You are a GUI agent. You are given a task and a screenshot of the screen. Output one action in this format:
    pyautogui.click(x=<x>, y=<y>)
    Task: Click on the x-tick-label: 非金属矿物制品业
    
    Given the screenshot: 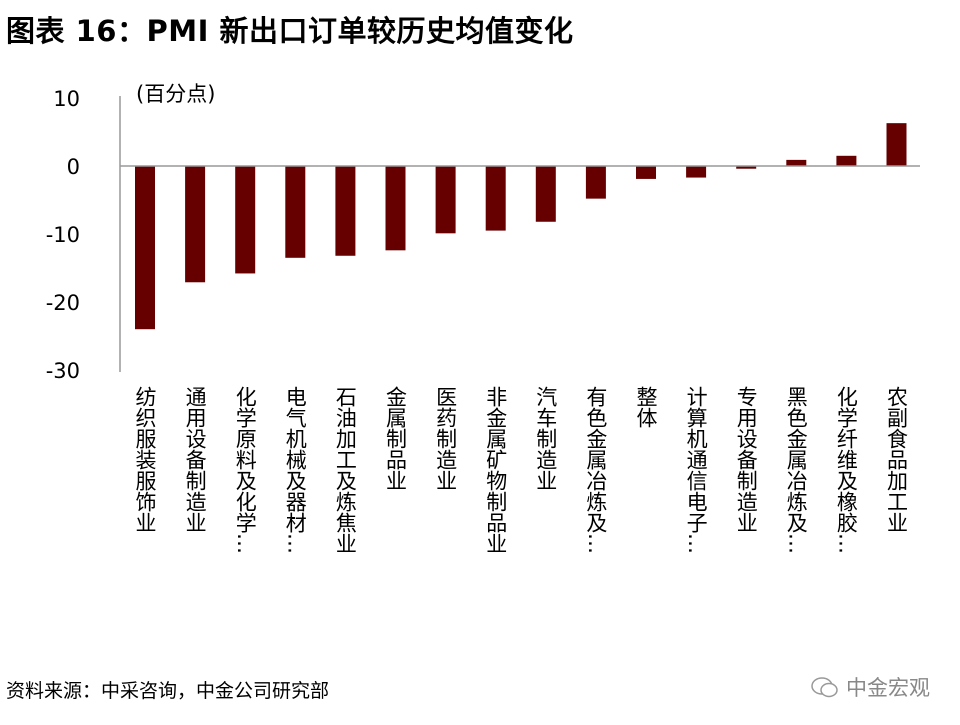 What is the action you would take?
    pyautogui.click(x=495, y=470)
    